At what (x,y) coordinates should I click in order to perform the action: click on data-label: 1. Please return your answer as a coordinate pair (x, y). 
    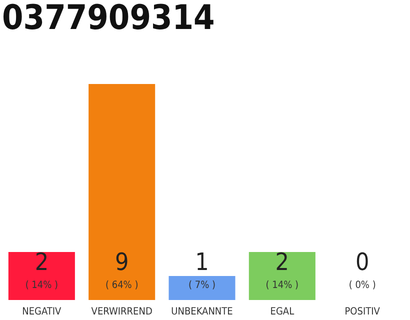
    Looking at the image, I should click on (202, 262).